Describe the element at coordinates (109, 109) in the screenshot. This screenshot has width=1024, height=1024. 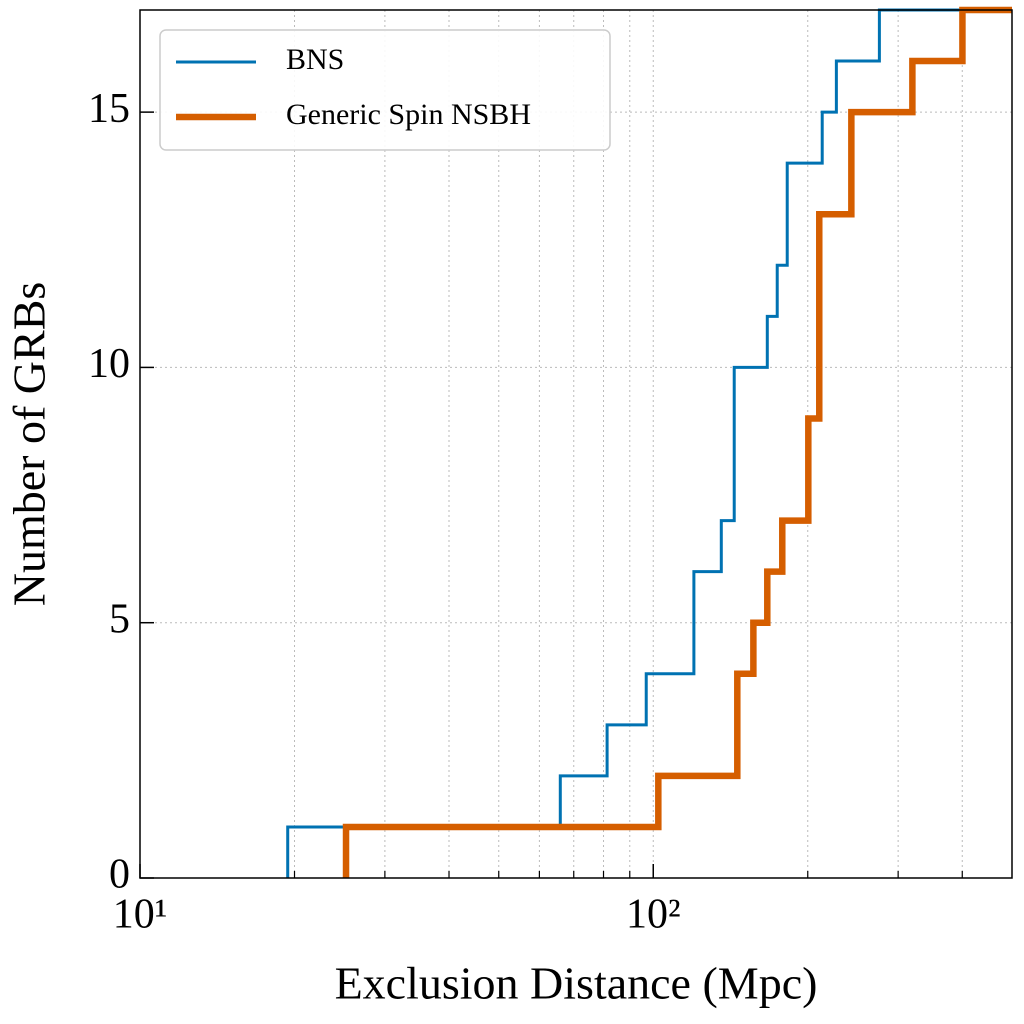
I see `y-tick-label: 15` at that location.